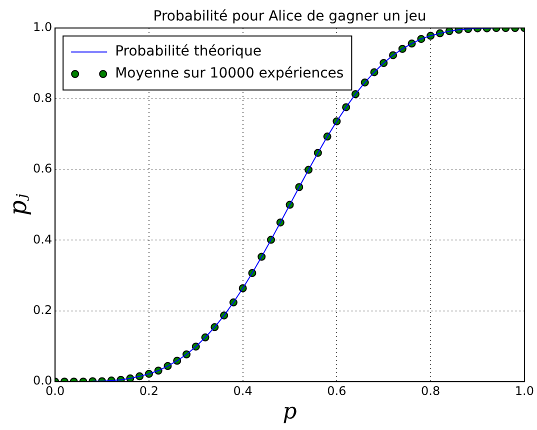  I want to click on x-tick-label: 0.8, so click(430, 391).